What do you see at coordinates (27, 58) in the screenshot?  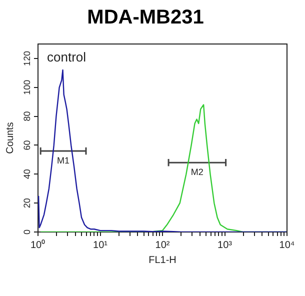 I see `y-tick-label: 120` at bounding box center [27, 58].